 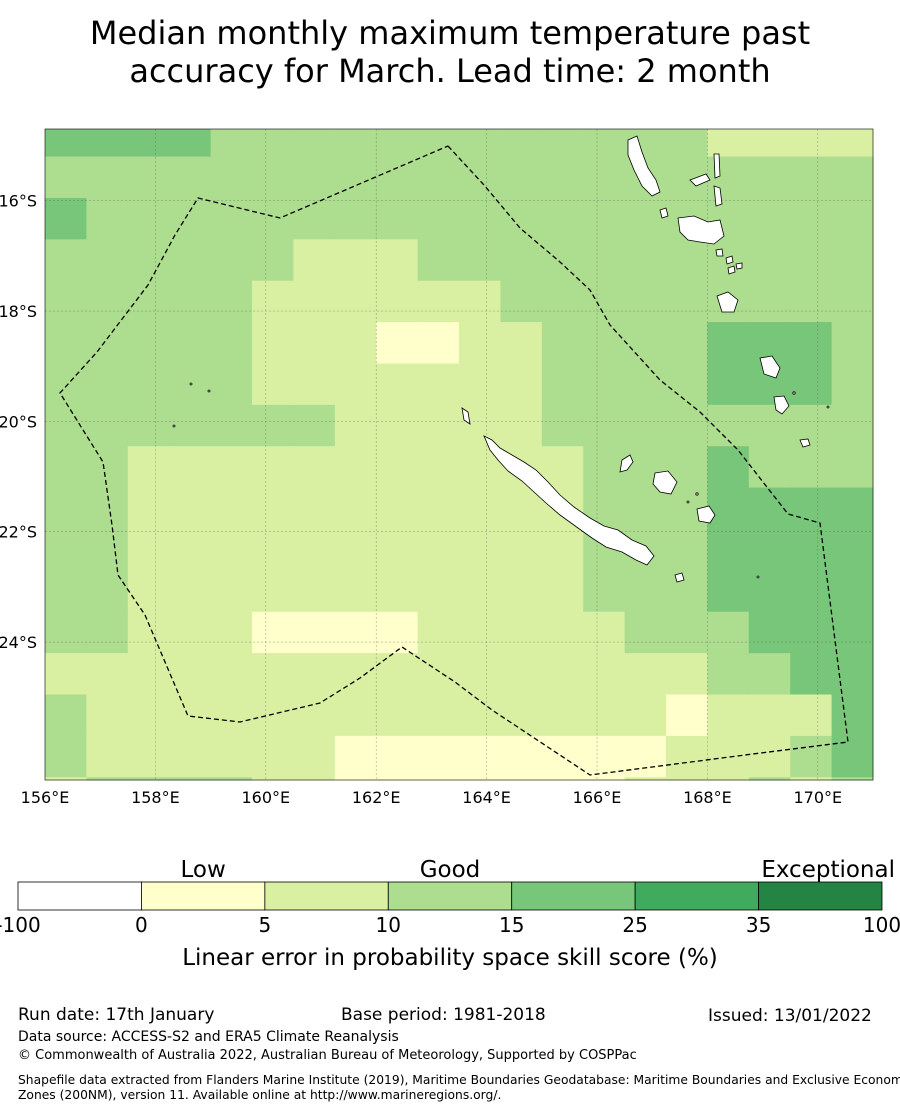 What do you see at coordinates (265, 797) in the screenshot?
I see `longitude-tick-label: 160°E` at bounding box center [265, 797].